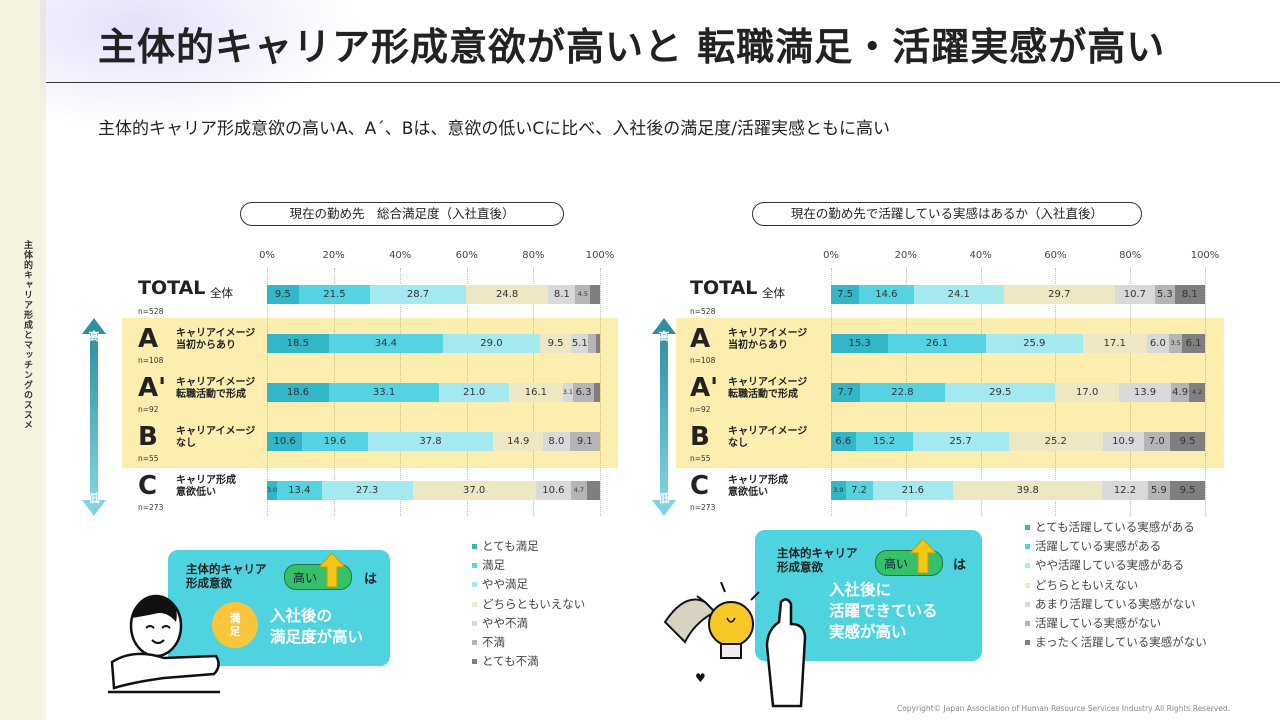 The width and height of the screenshot is (1280, 720). What do you see at coordinates (1116, 604) in the screenshot?
I see `legend-item: あまり活躍している実感がない` at bounding box center [1116, 604].